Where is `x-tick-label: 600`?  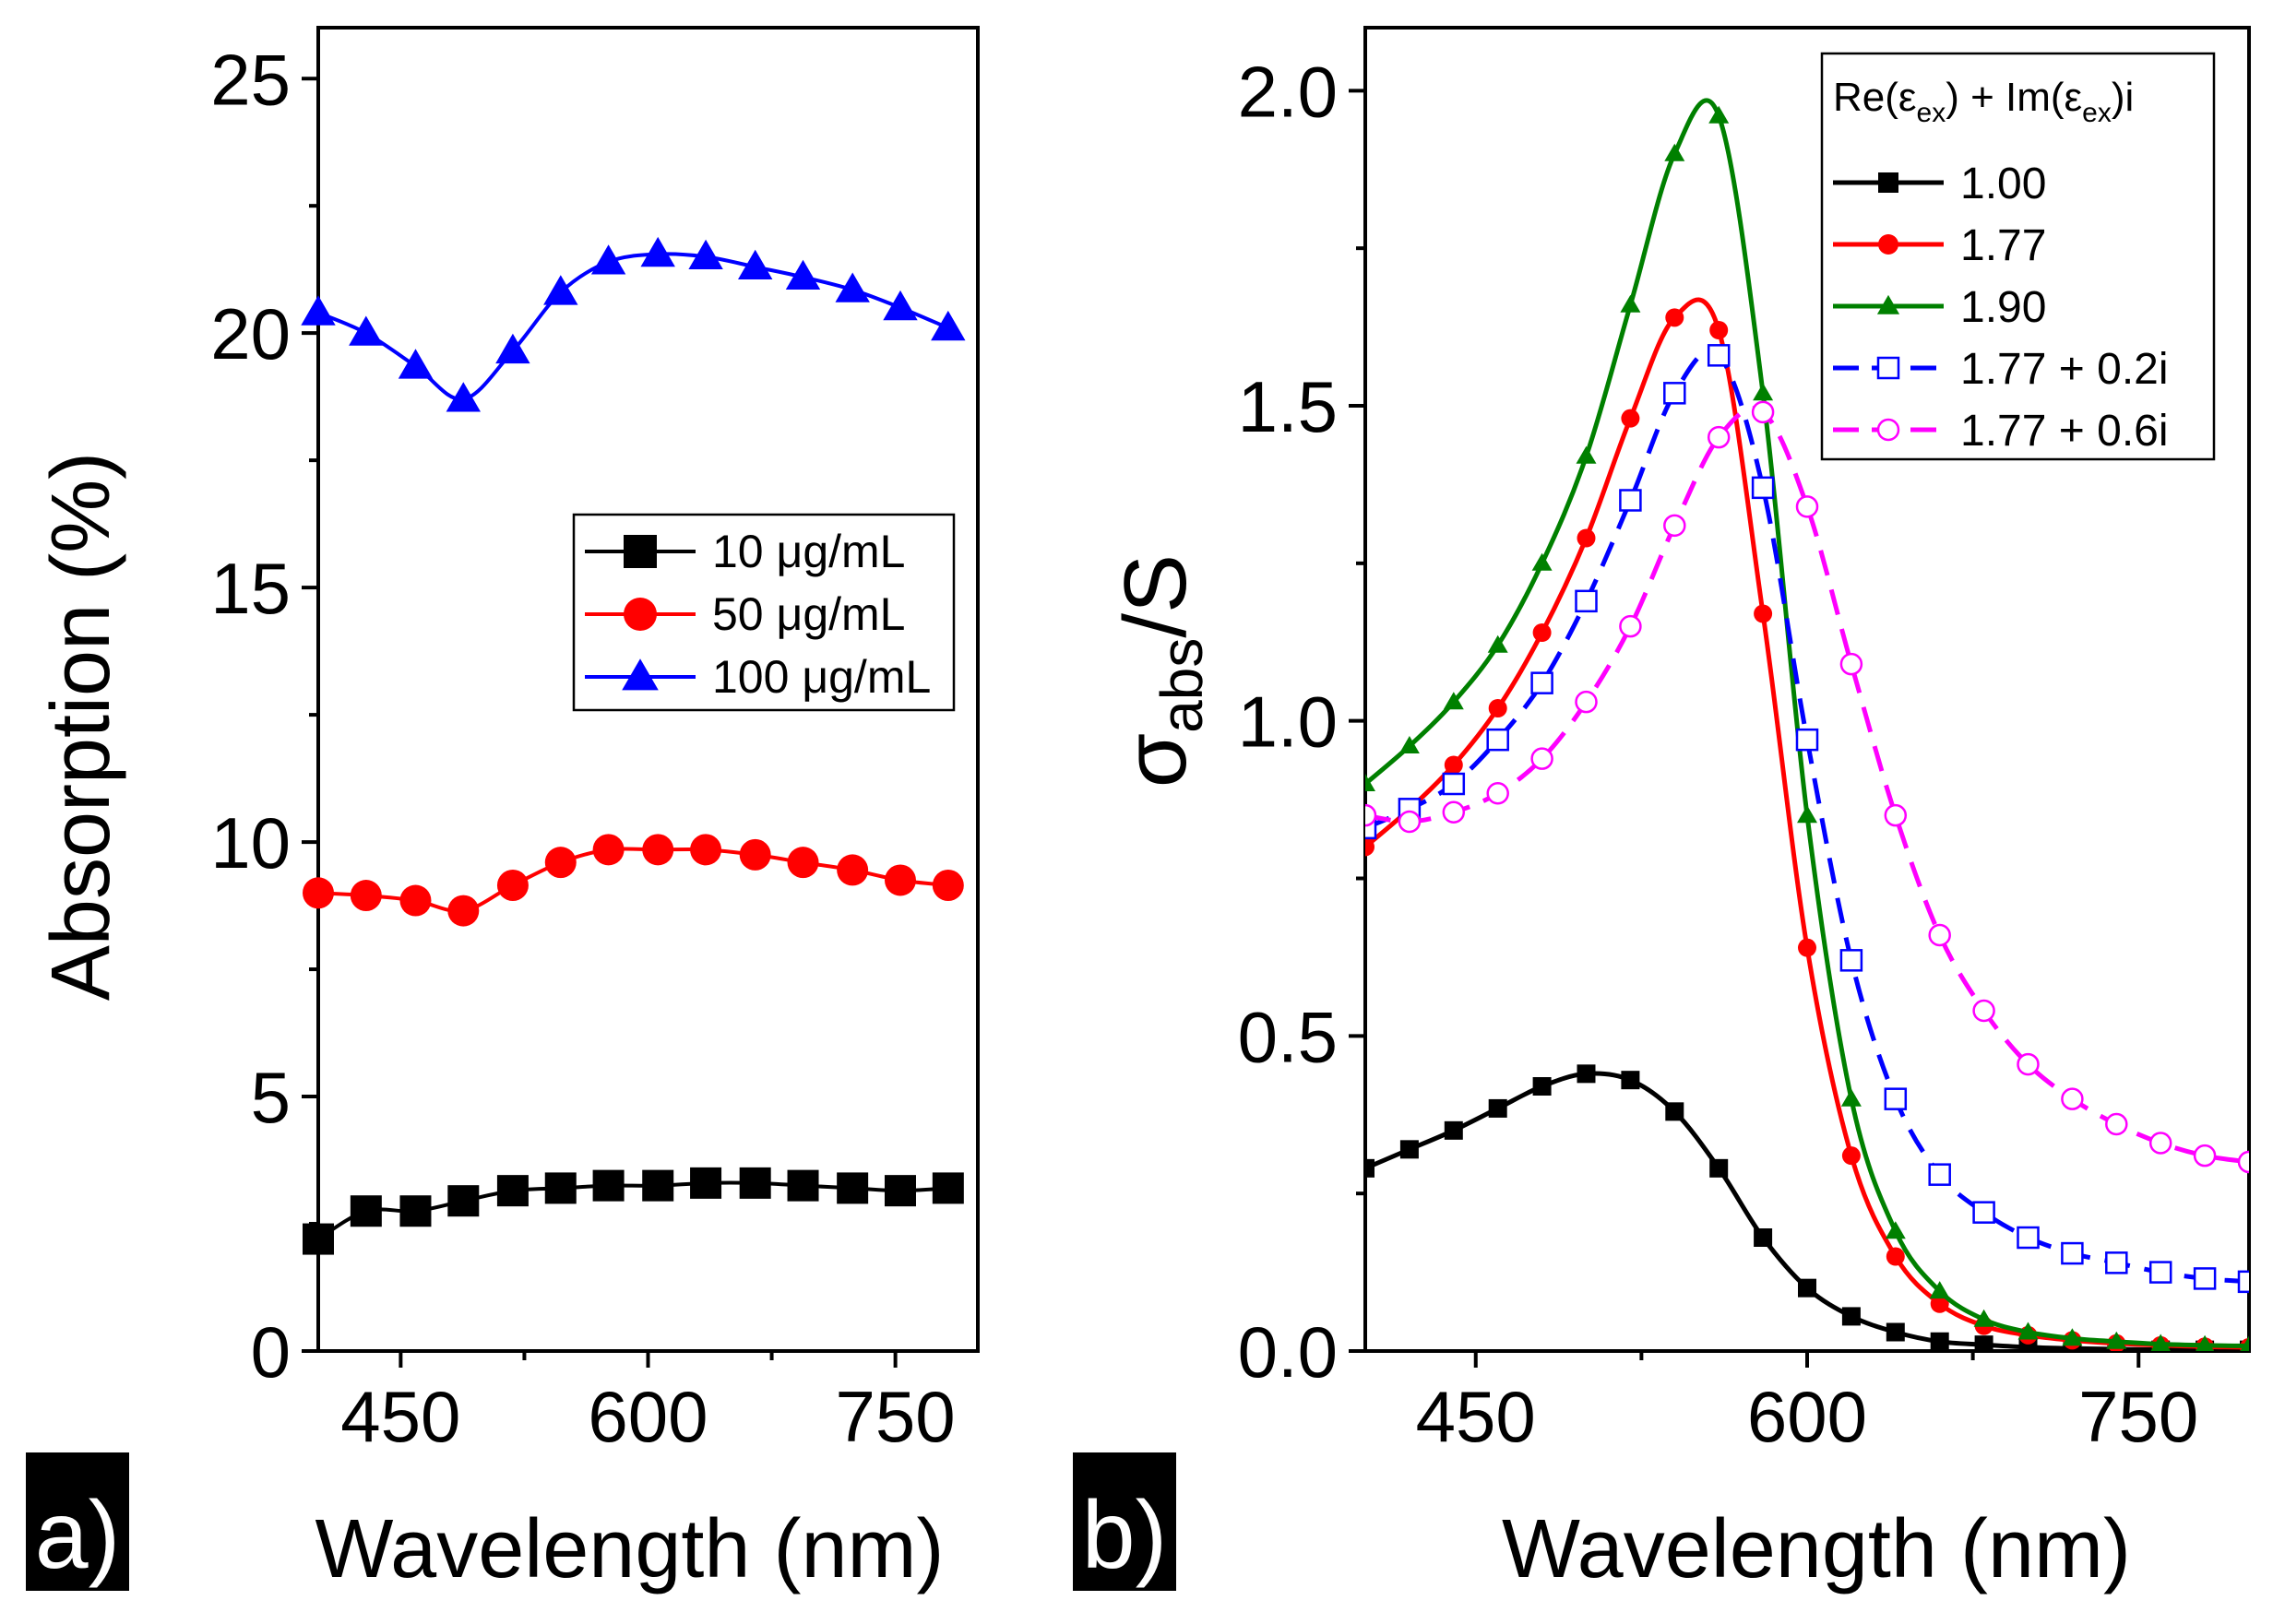 x-tick-label: 600 is located at coordinates (648, 1416).